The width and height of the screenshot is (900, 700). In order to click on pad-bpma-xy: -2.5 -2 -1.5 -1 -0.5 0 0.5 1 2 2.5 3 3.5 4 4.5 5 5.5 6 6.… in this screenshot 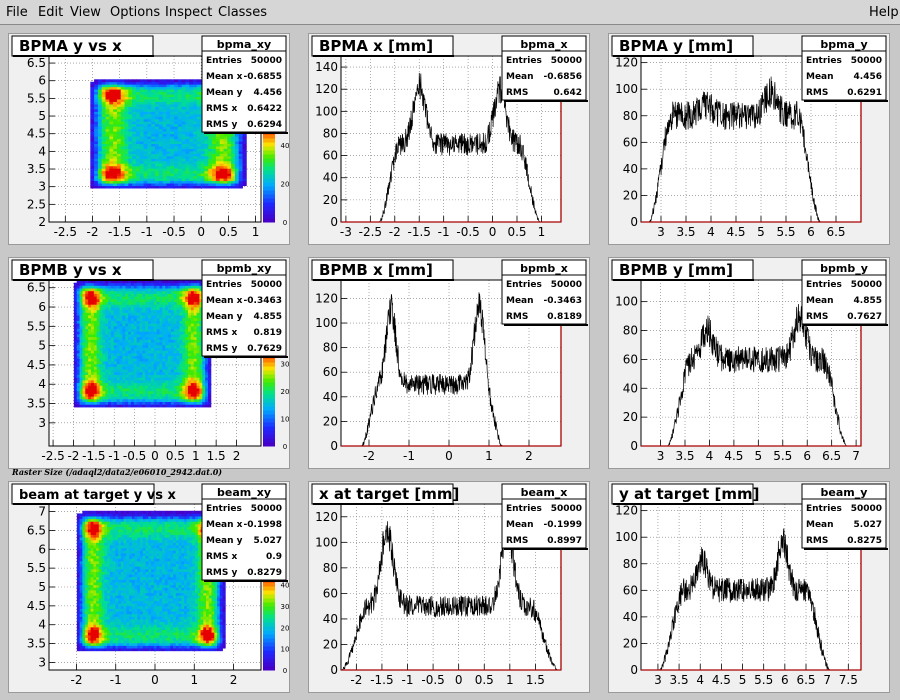, I will do `click(149, 139)`.